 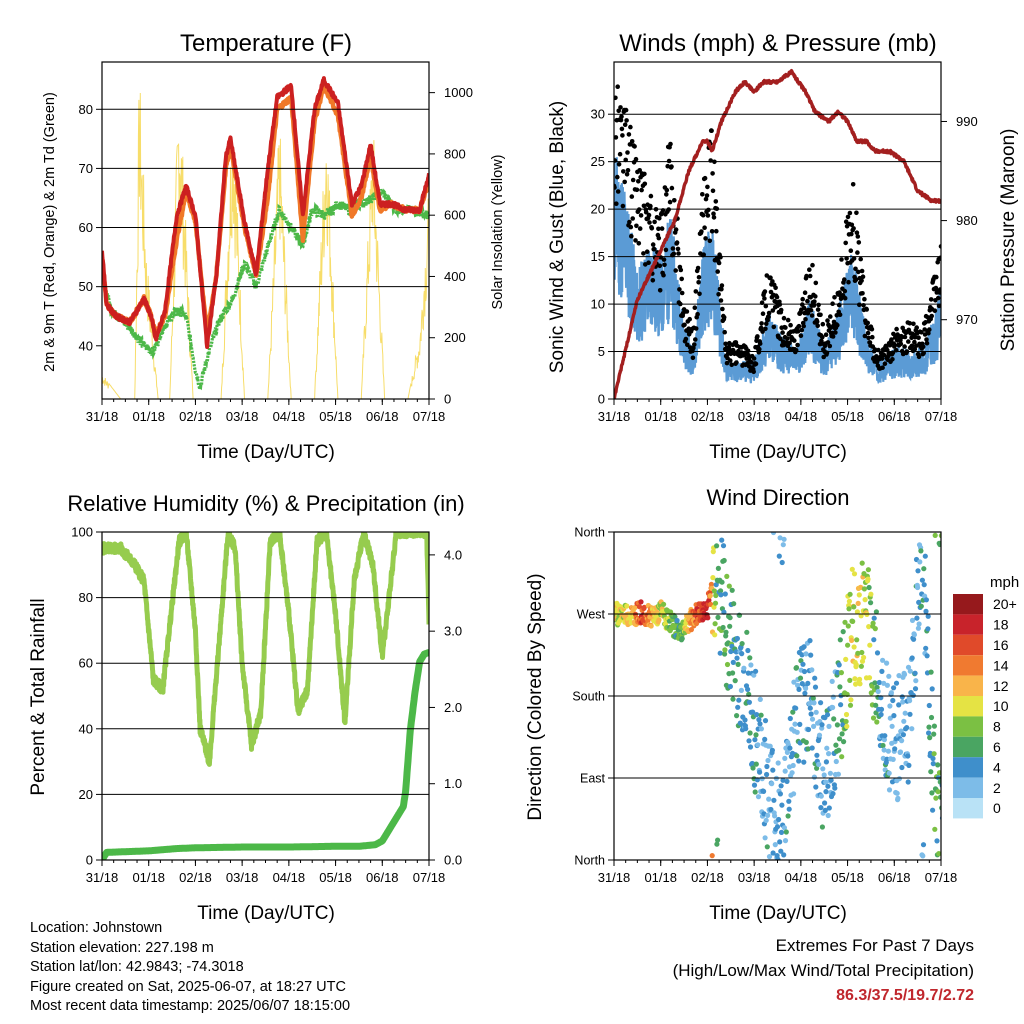 I want to click on direction-xtick-label: 04/18, so click(x=801, y=877).